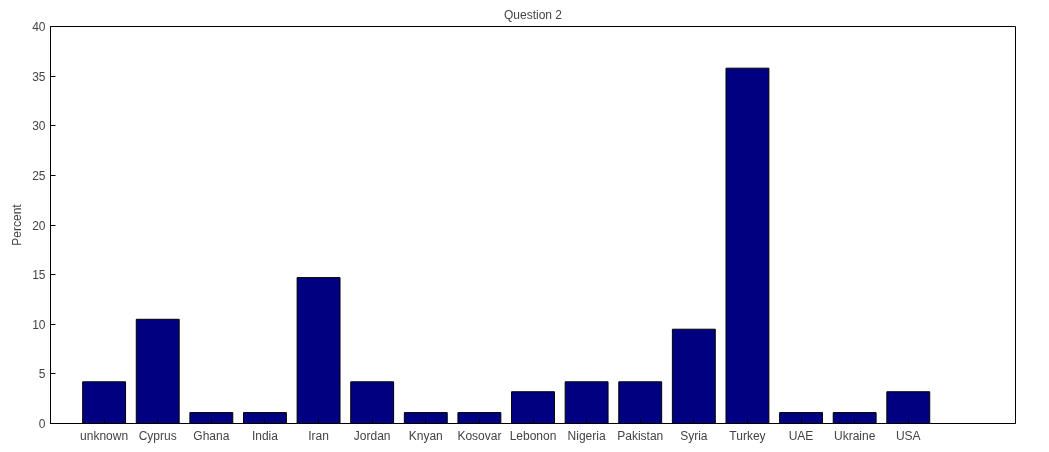  What do you see at coordinates (265, 435) in the screenshot?
I see `x-tick-label: India` at bounding box center [265, 435].